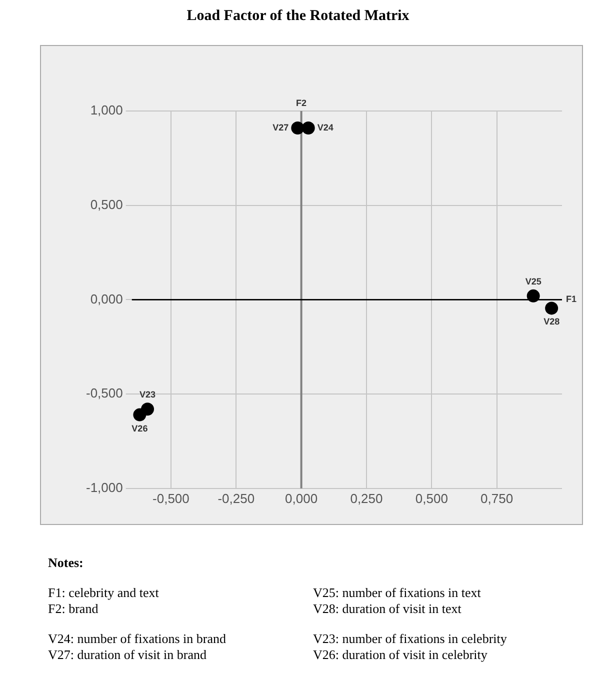  Describe the element at coordinates (280, 127) in the screenshot. I see `annotation: V27` at that location.